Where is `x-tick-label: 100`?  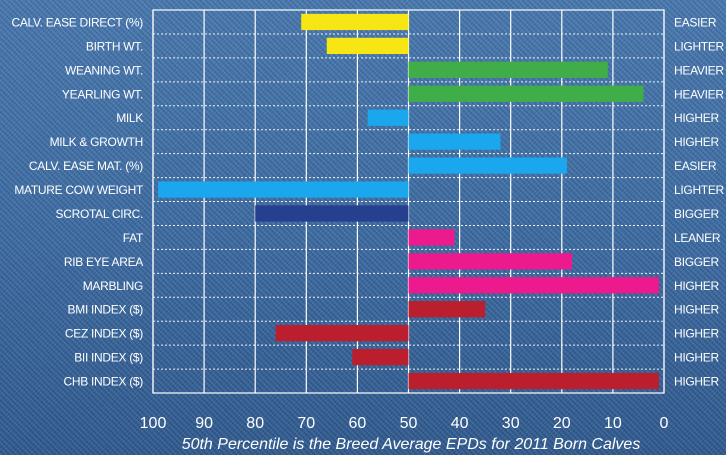 x-tick-label: 100 is located at coordinates (153, 423).